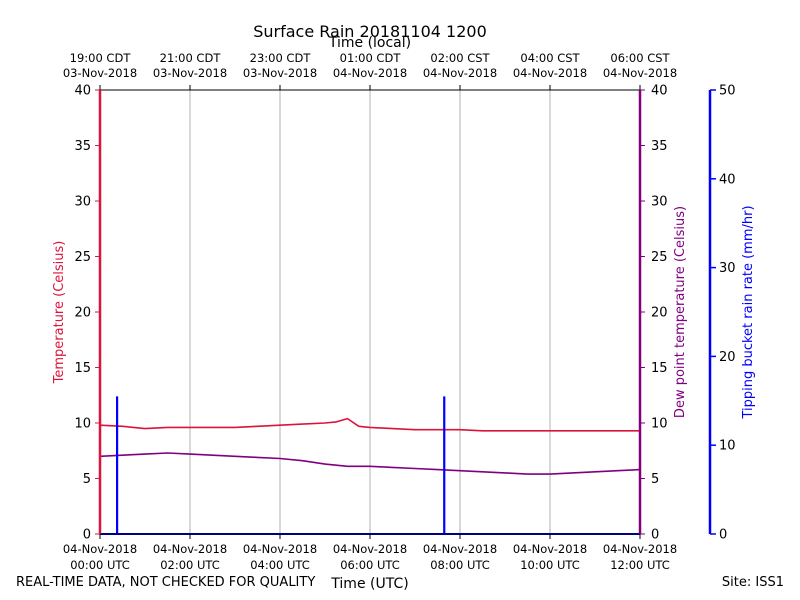 This screenshot has height=600, width=800. What do you see at coordinates (727, 91) in the screenshot?
I see `far-right-tick-label: 50` at bounding box center [727, 91].